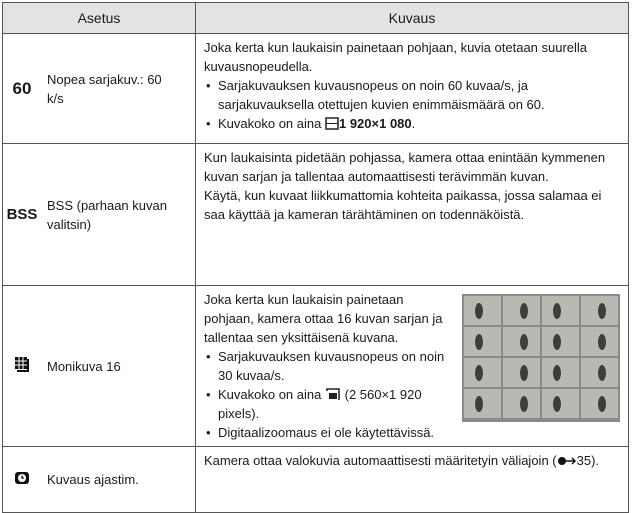 The width and height of the screenshot is (632, 513). Describe the element at coordinates (21, 214) in the screenshot. I see `icon: BSS` at that location.